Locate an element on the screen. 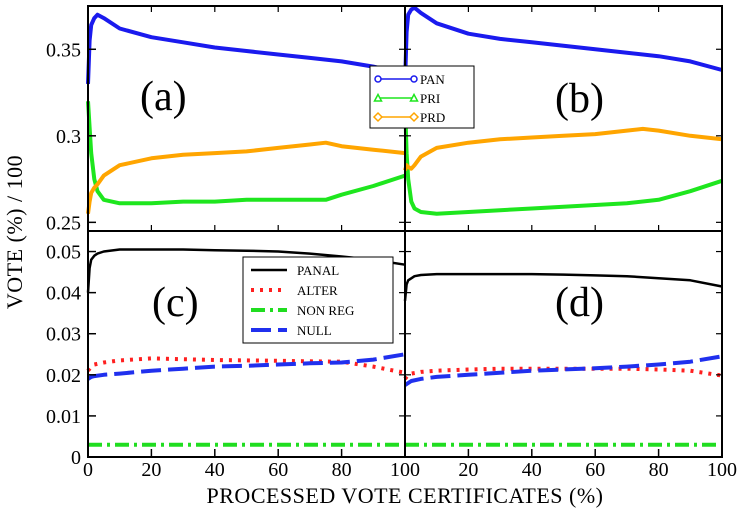  legend-label-pri: PRI is located at coordinates (430, 98).